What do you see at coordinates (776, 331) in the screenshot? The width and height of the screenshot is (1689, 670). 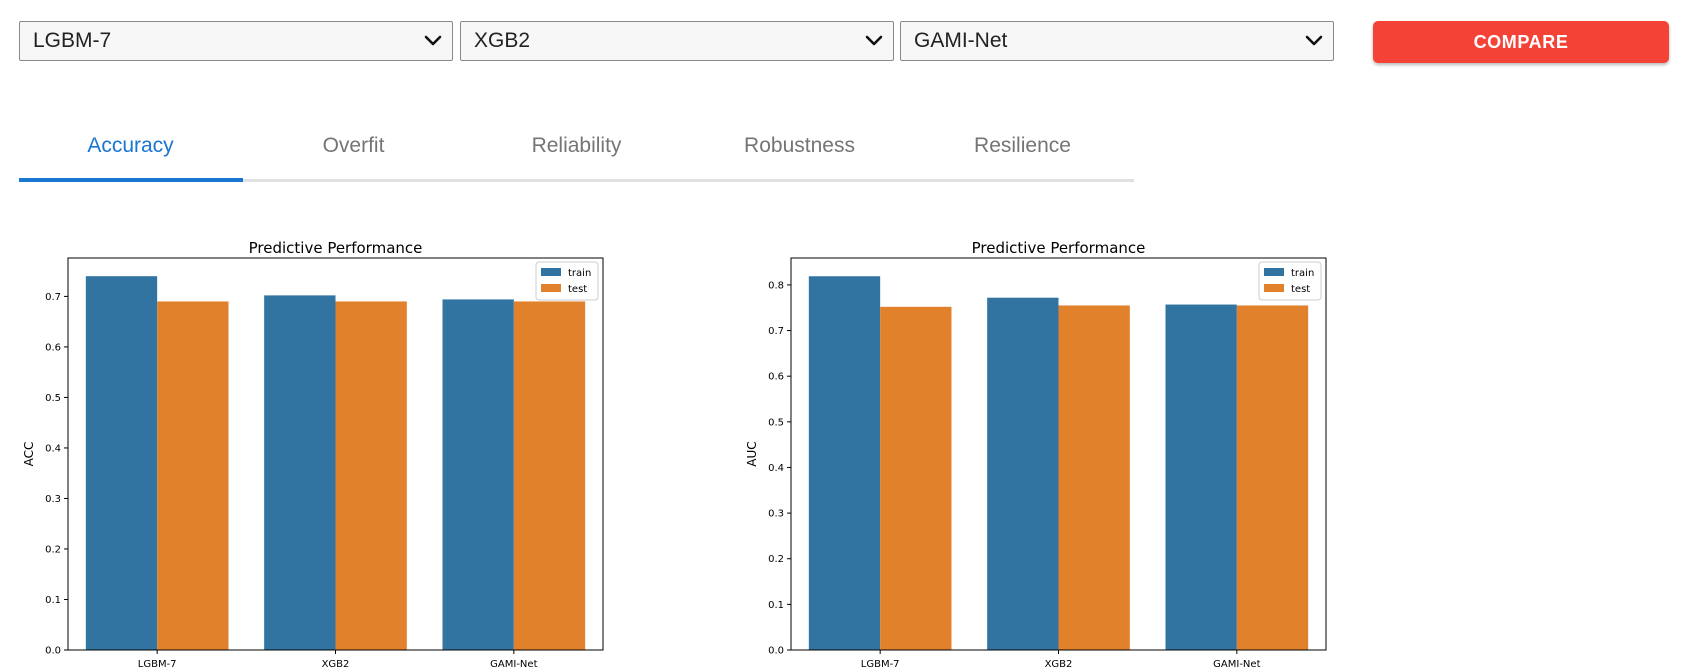 I see `auc-y-tick-label: 0.7` at bounding box center [776, 331].